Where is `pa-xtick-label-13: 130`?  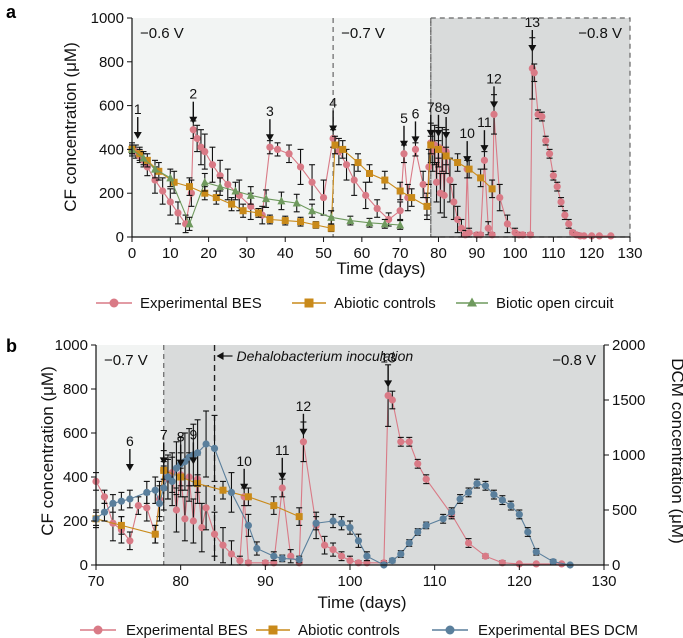 pa-xtick-label-13: 130 is located at coordinates (629, 253).